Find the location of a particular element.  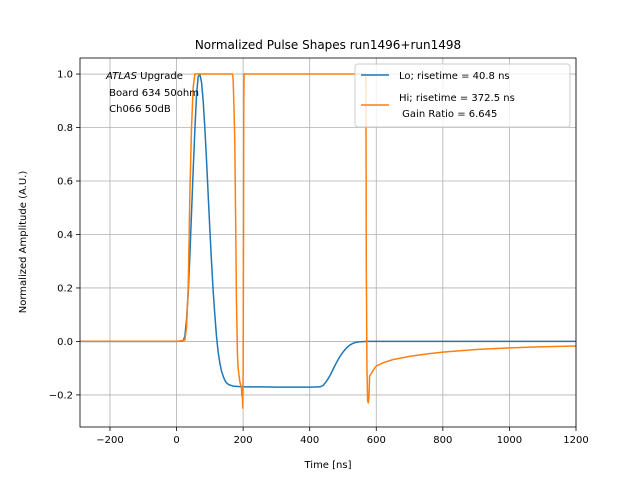

x-tick-label: 800 is located at coordinates (442, 440).